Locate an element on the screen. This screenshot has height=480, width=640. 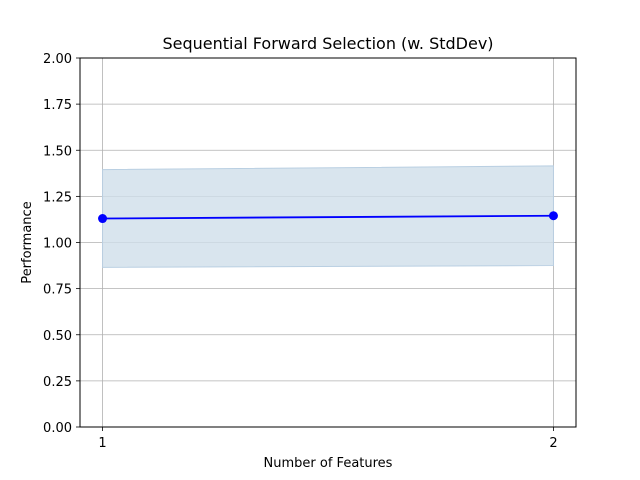
x-tick-label: 1 is located at coordinates (102, 443).